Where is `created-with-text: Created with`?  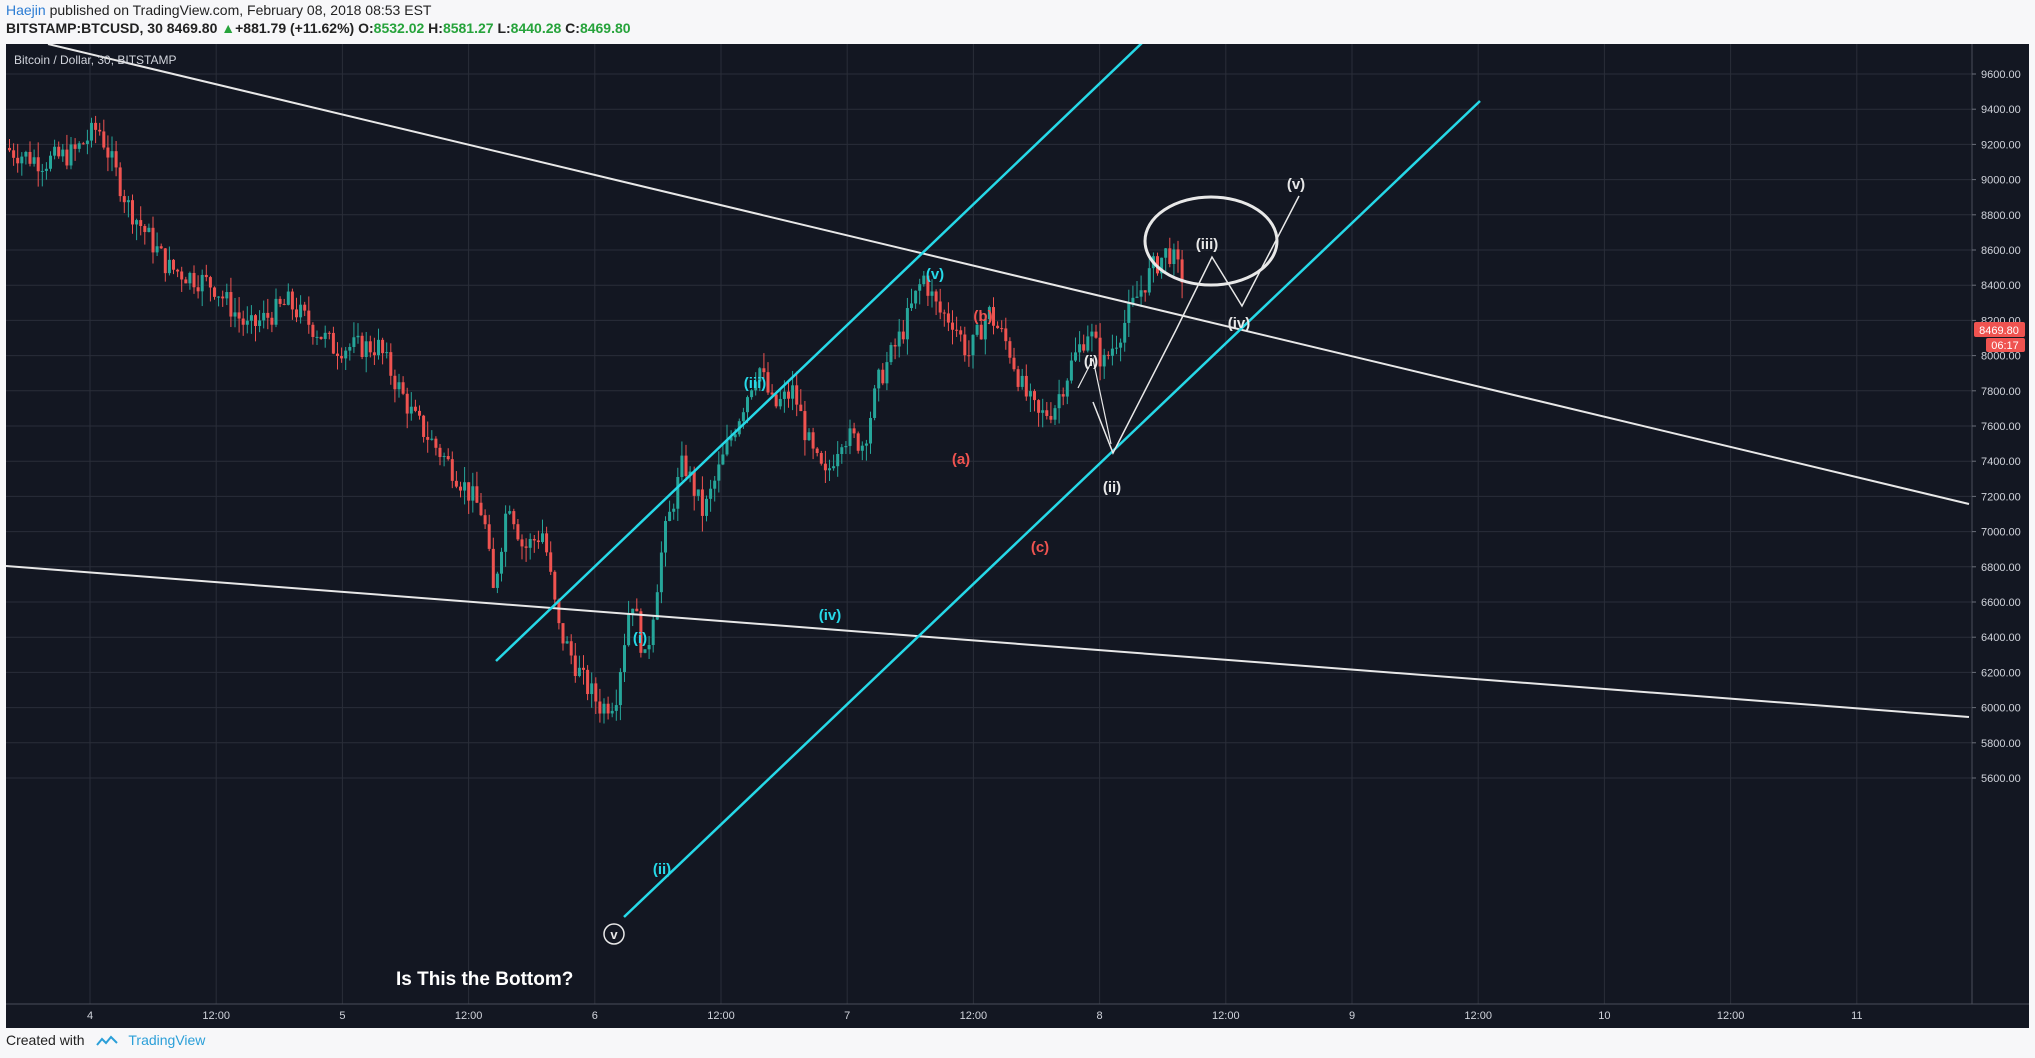
created-with-text: Created with is located at coordinates (45, 1040).